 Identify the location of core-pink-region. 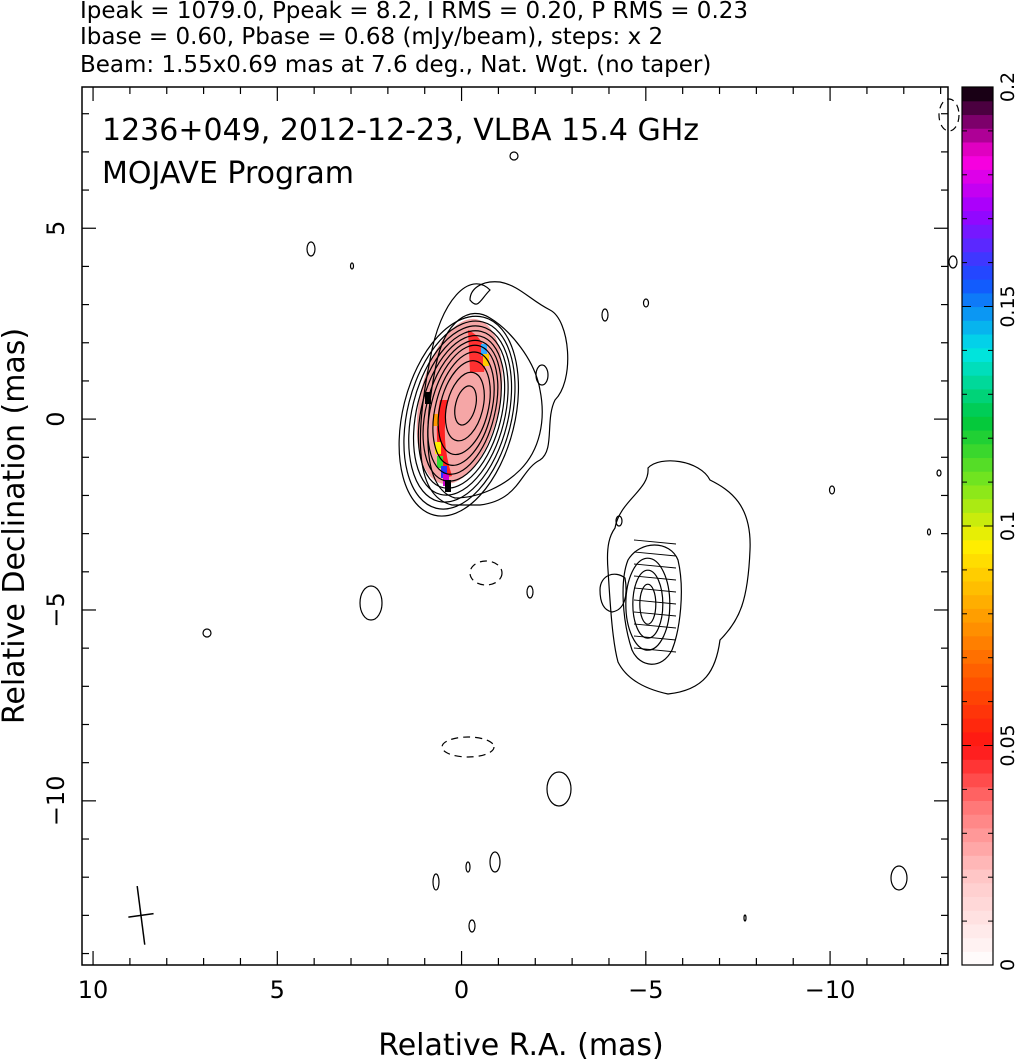
(459, 401).